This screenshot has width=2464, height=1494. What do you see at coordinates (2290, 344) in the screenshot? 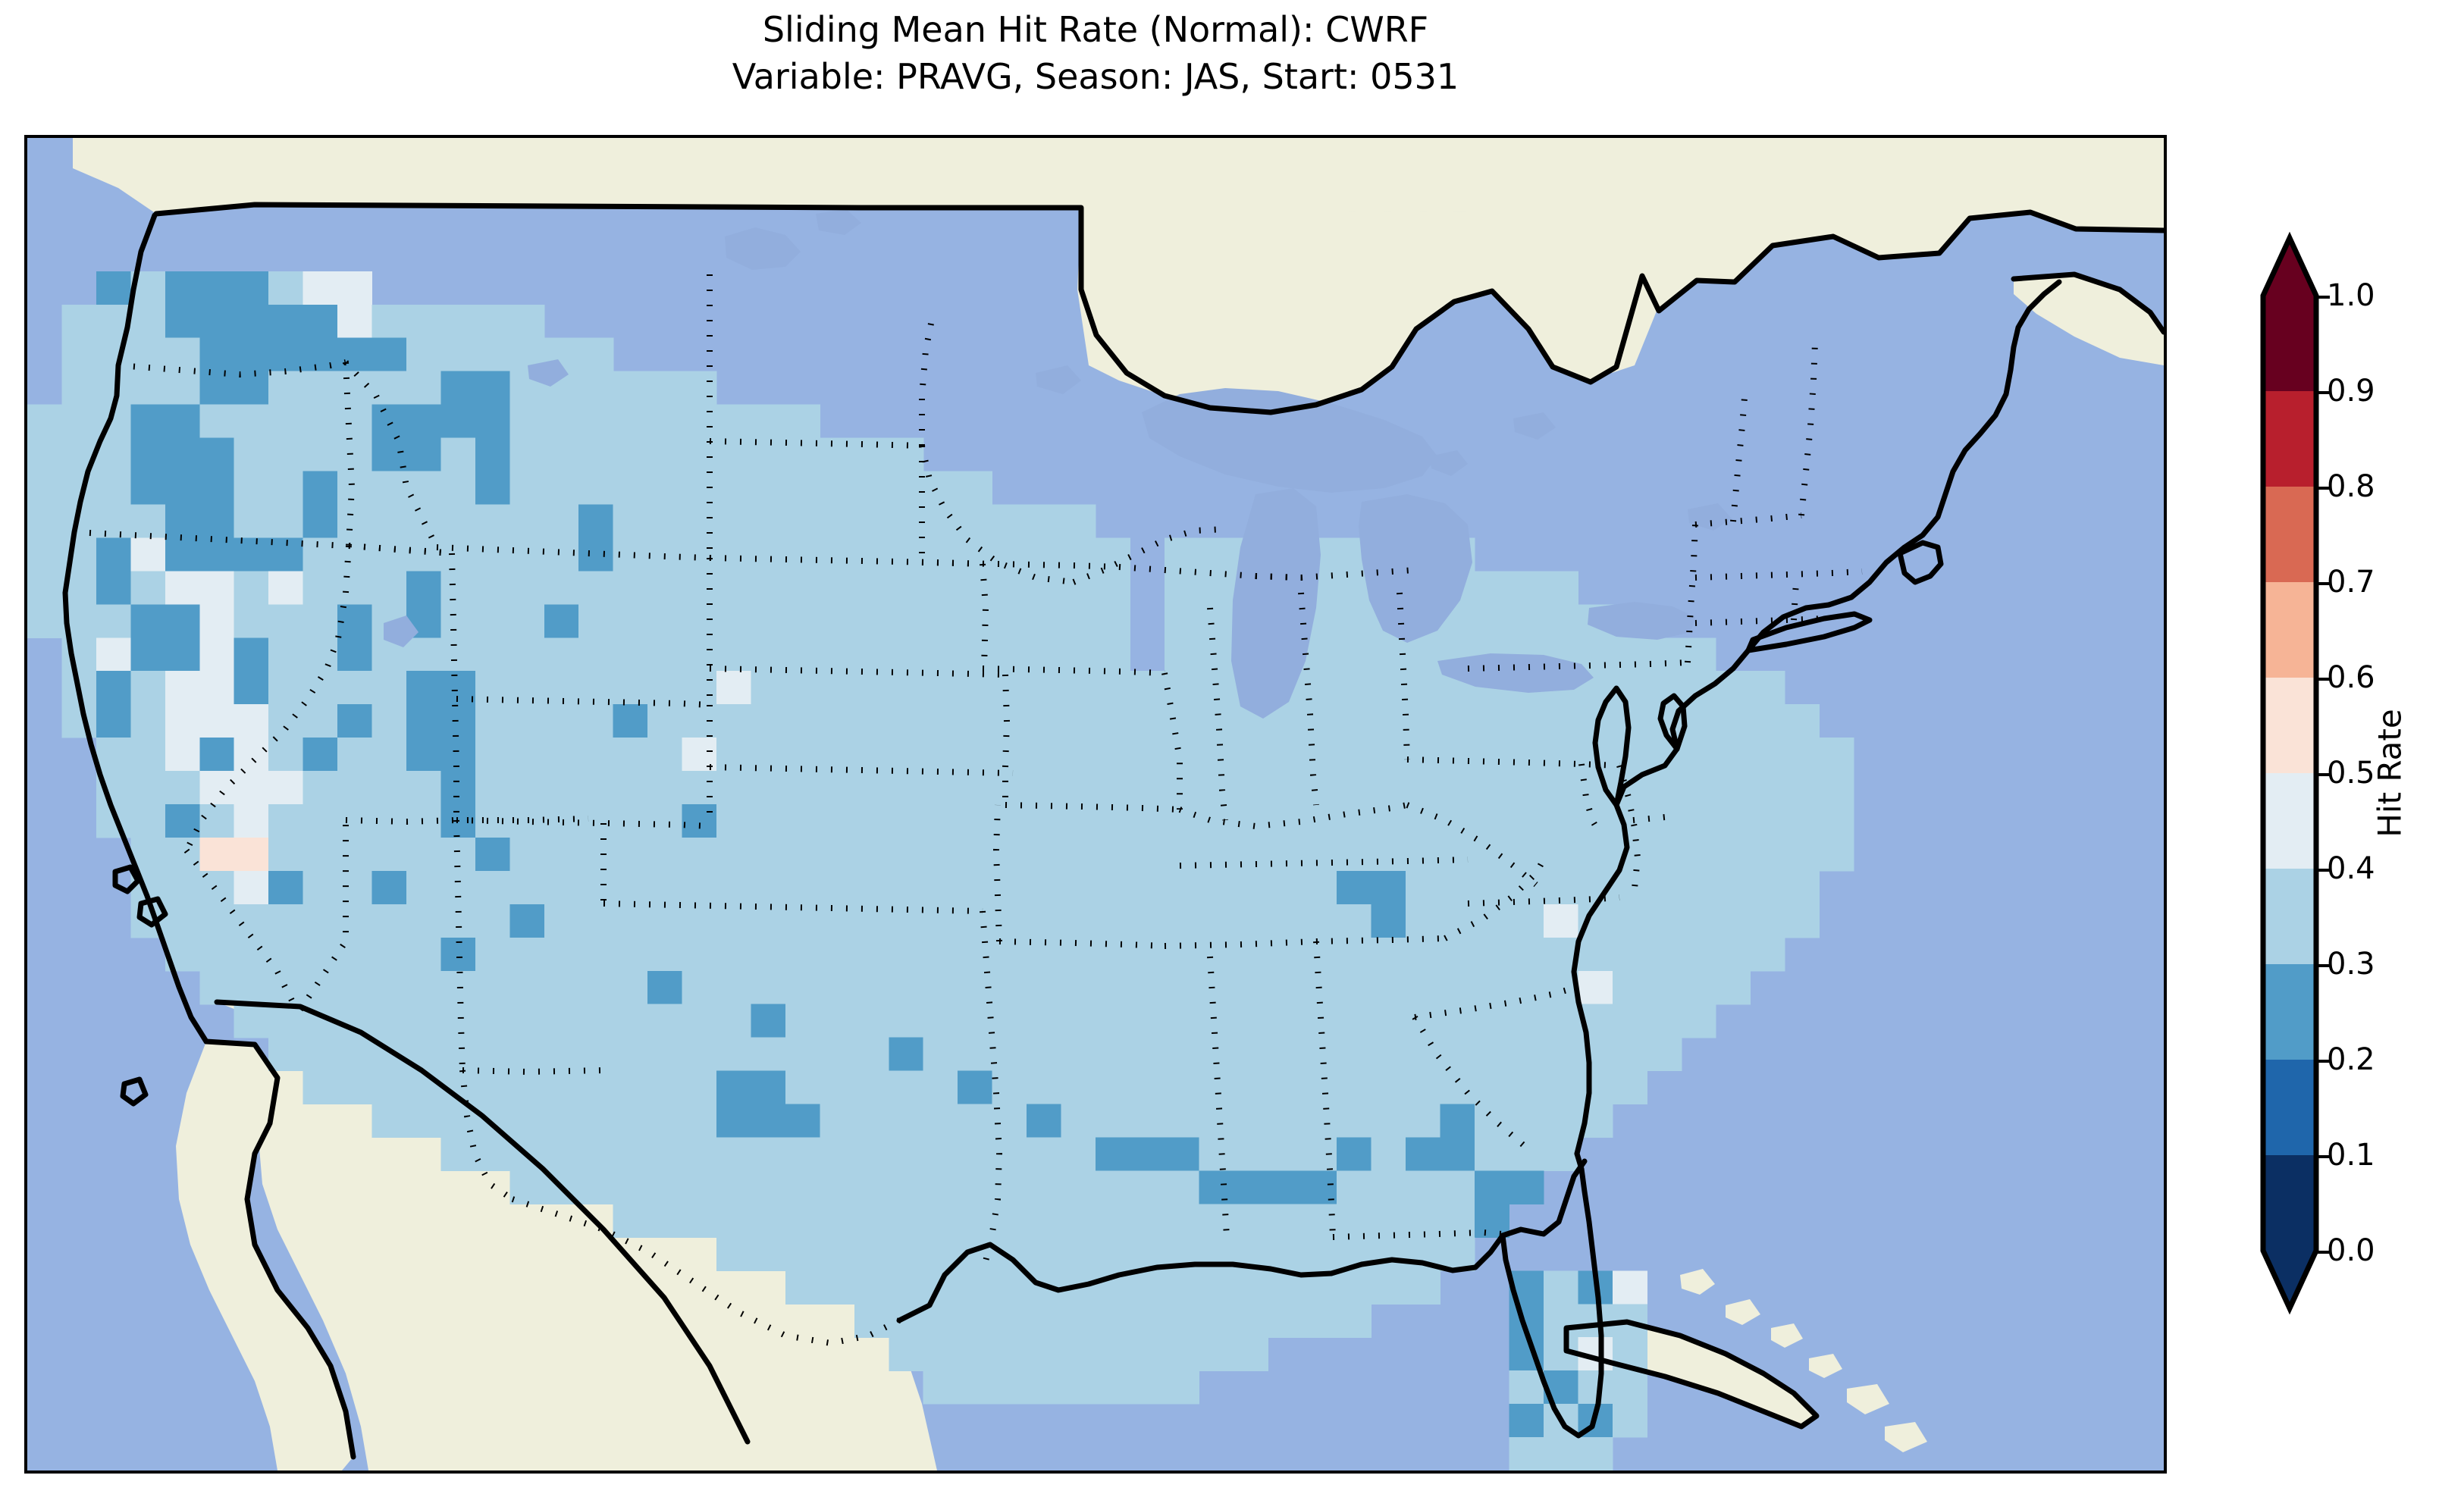
I see `colorbar-band` at bounding box center [2290, 344].